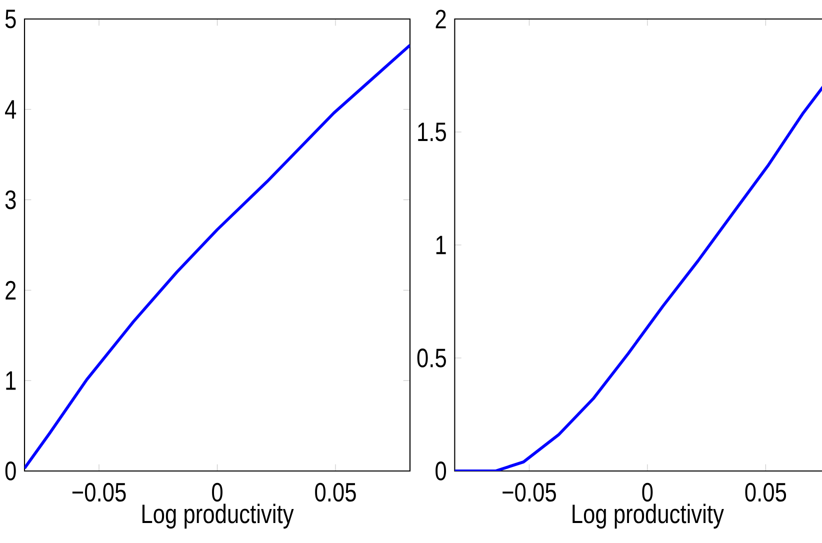 The width and height of the screenshot is (822, 543). What do you see at coordinates (432, 132) in the screenshot?
I see `y-tick-label: 1.5` at bounding box center [432, 132].